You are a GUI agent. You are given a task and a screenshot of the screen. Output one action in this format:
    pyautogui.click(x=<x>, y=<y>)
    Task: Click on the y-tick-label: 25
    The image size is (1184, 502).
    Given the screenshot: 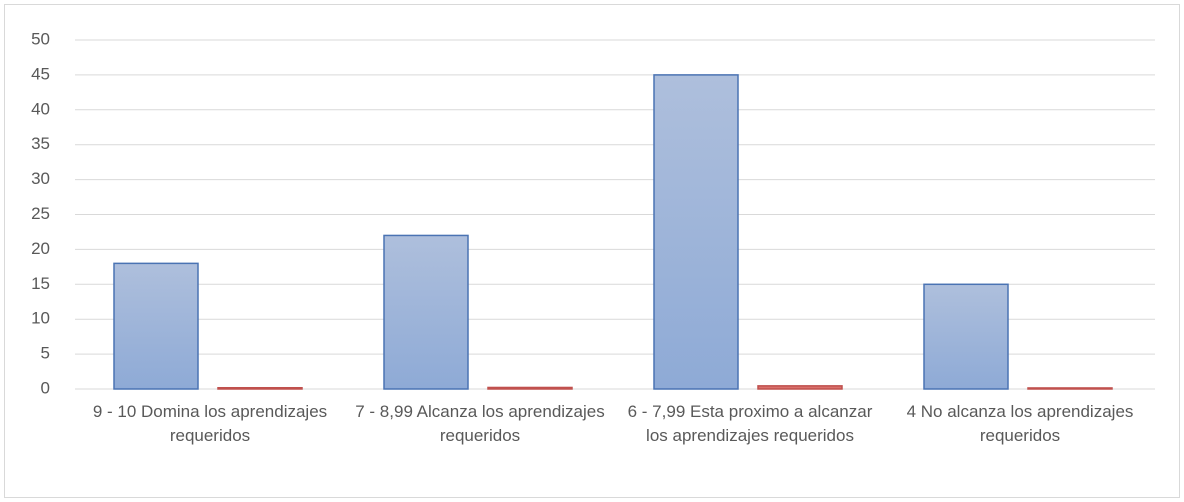 What is the action you would take?
    pyautogui.click(x=40, y=213)
    